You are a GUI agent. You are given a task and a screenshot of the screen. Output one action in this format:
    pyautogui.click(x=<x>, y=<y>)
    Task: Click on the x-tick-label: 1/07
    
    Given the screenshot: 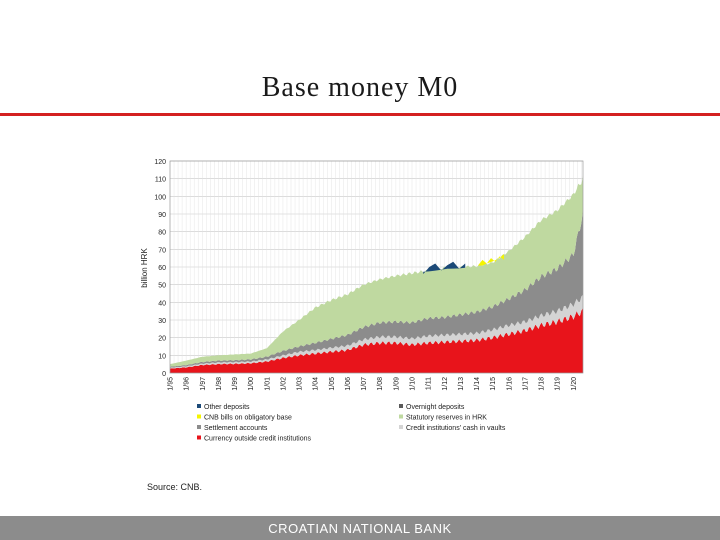 What is the action you would take?
    pyautogui.click(x=364, y=384)
    